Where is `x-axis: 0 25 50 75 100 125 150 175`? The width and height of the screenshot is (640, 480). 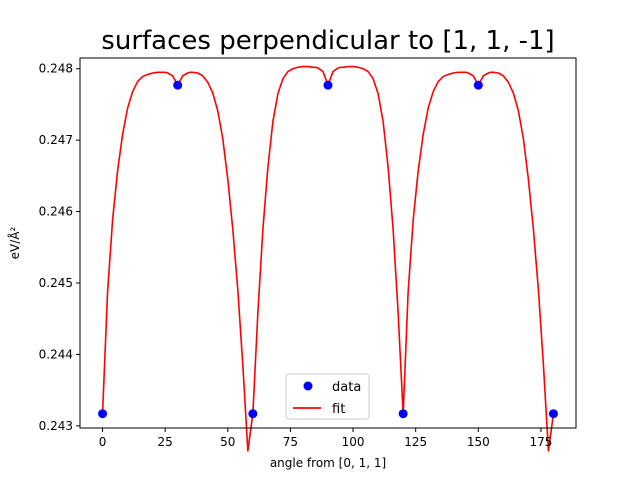 x-axis: 0 25 50 75 100 125 150 175 is located at coordinates (325, 438).